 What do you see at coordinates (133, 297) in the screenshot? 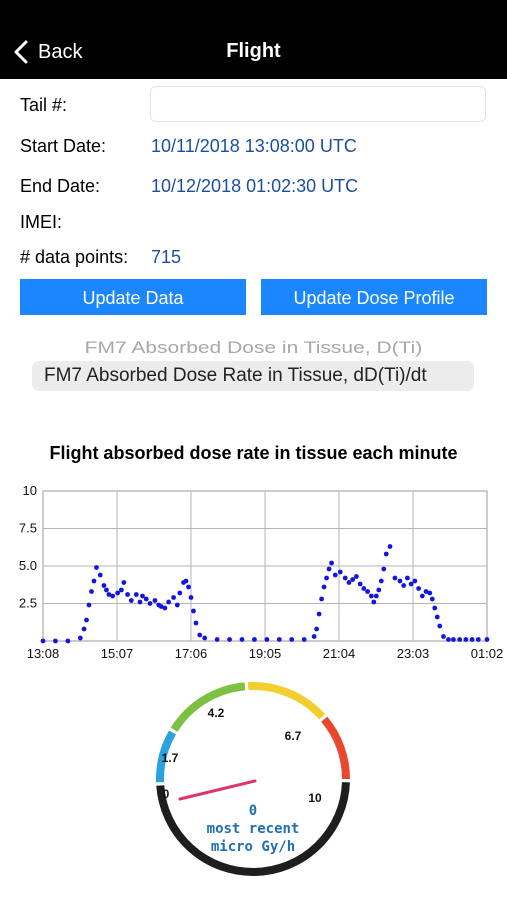
I see `update-data-button: Update Data` at bounding box center [133, 297].